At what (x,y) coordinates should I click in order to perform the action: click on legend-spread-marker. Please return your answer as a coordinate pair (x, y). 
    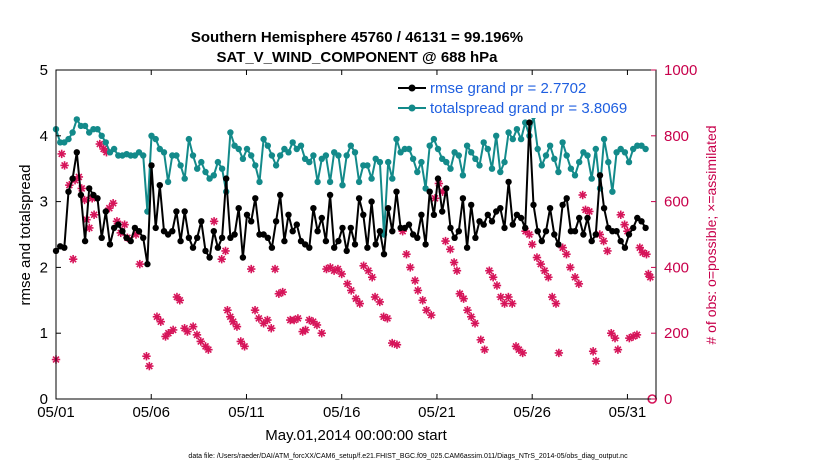
    Looking at the image, I should click on (412, 108).